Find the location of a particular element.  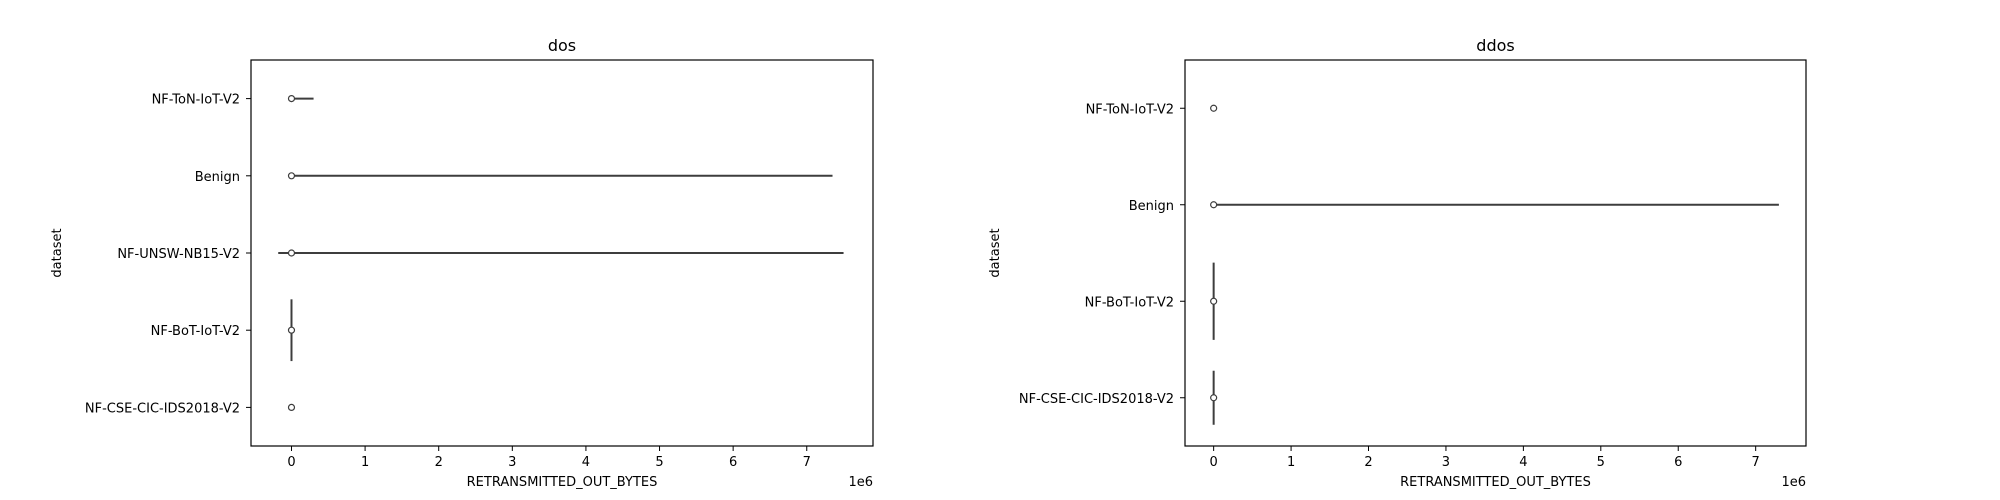

y-tick-label-2-2: Benign is located at coordinates (1151, 206).